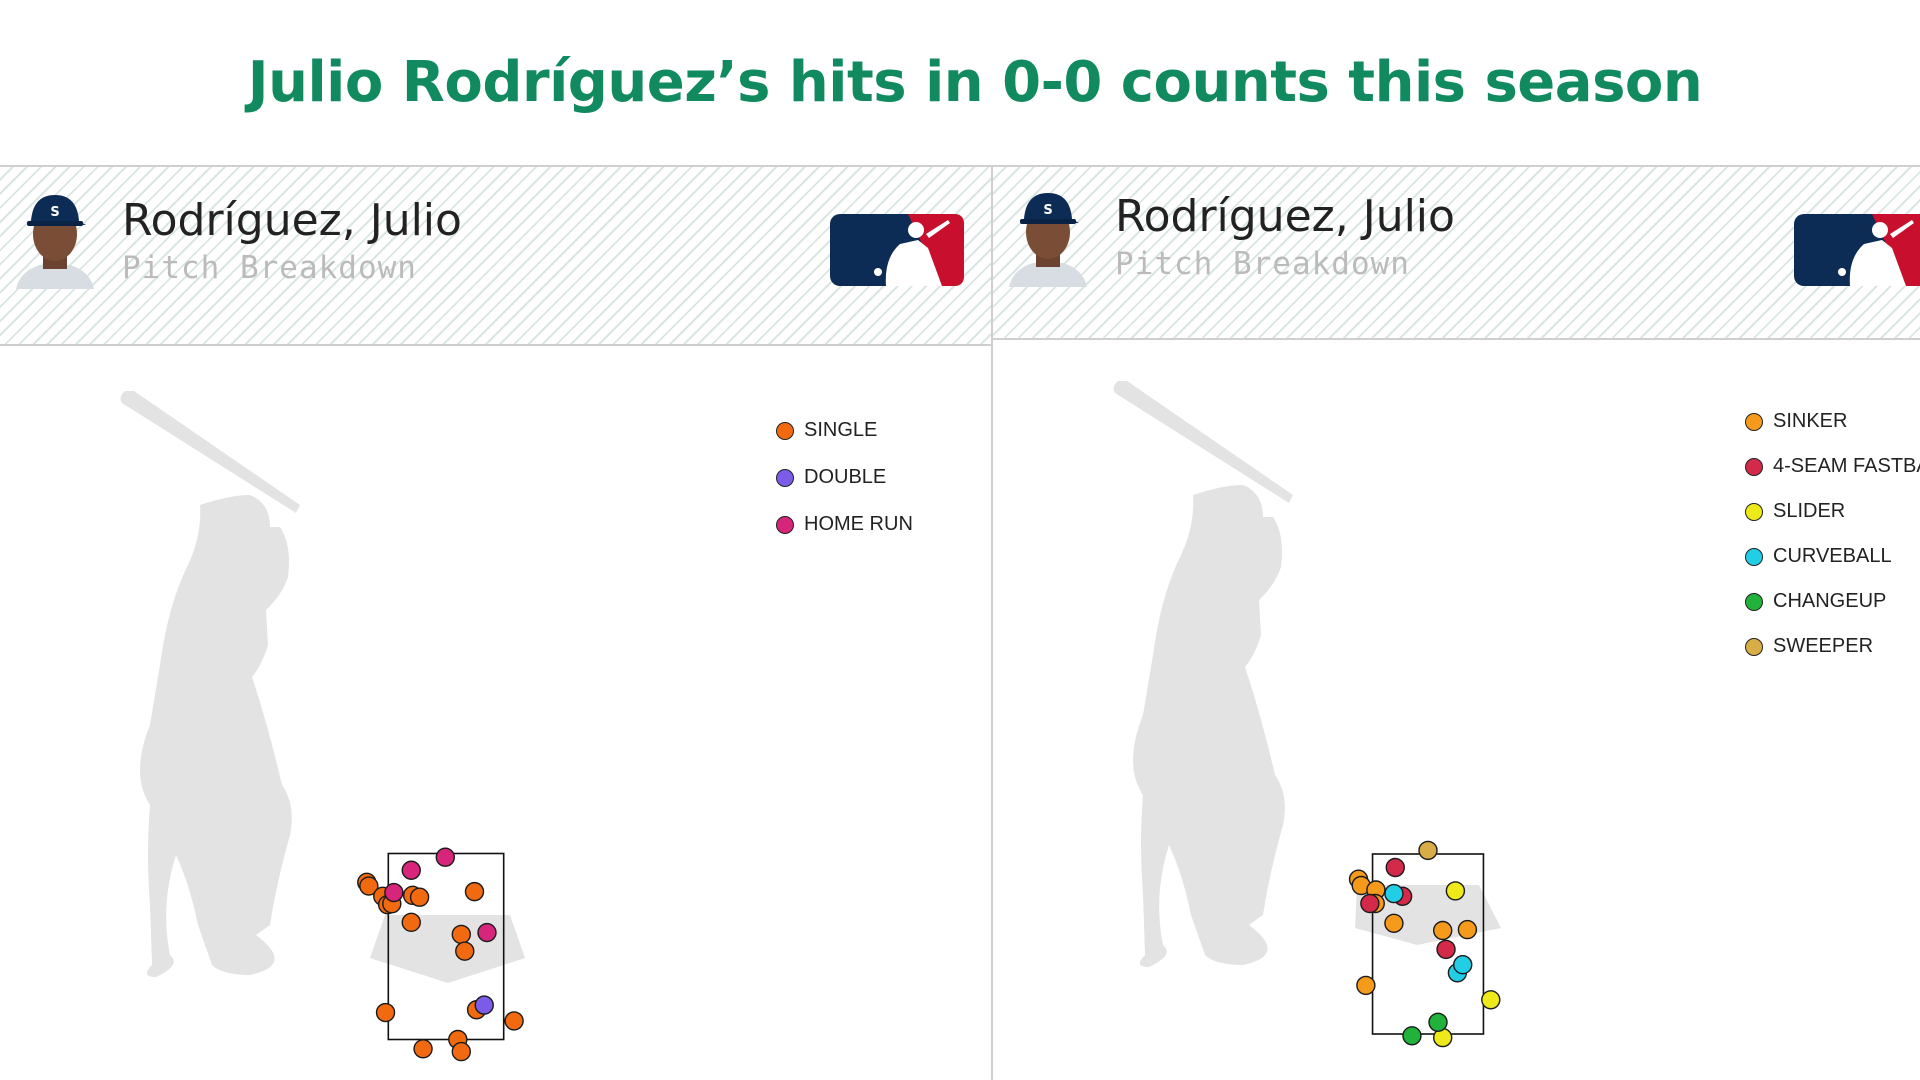 The height and width of the screenshot is (1080, 1920). What do you see at coordinates (1428, 850) in the screenshot?
I see `pitch-marker-sweeper` at bounding box center [1428, 850].